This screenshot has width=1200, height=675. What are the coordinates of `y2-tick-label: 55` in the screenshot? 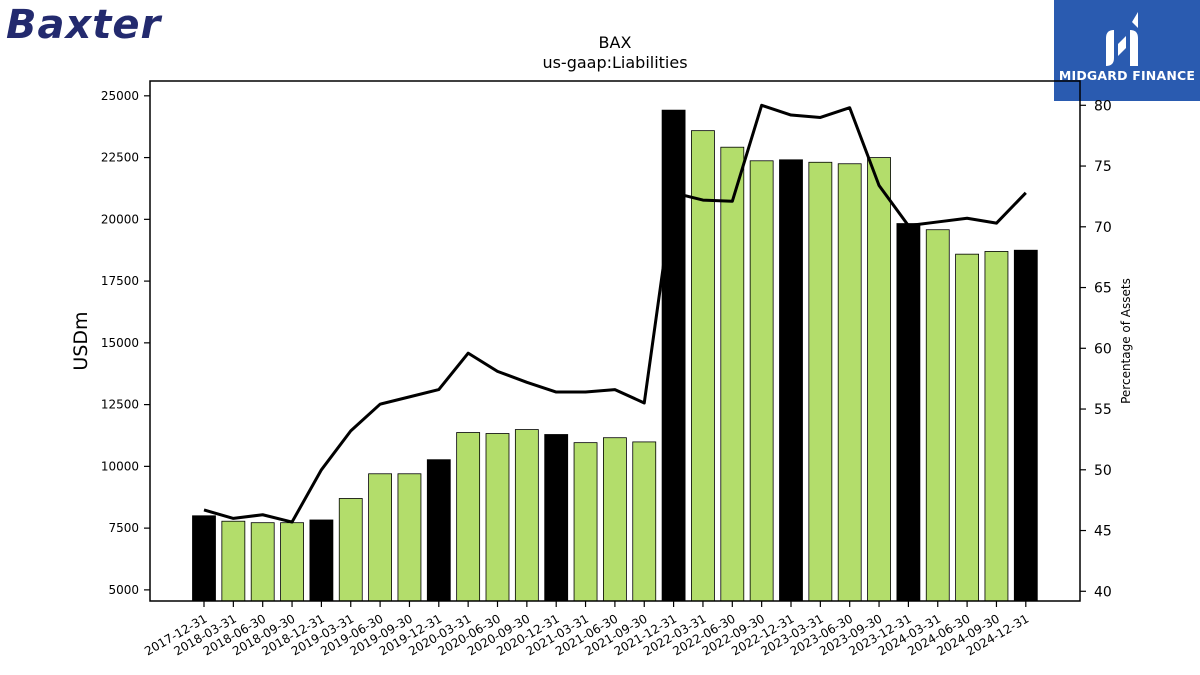 It's located at (1103, 410).